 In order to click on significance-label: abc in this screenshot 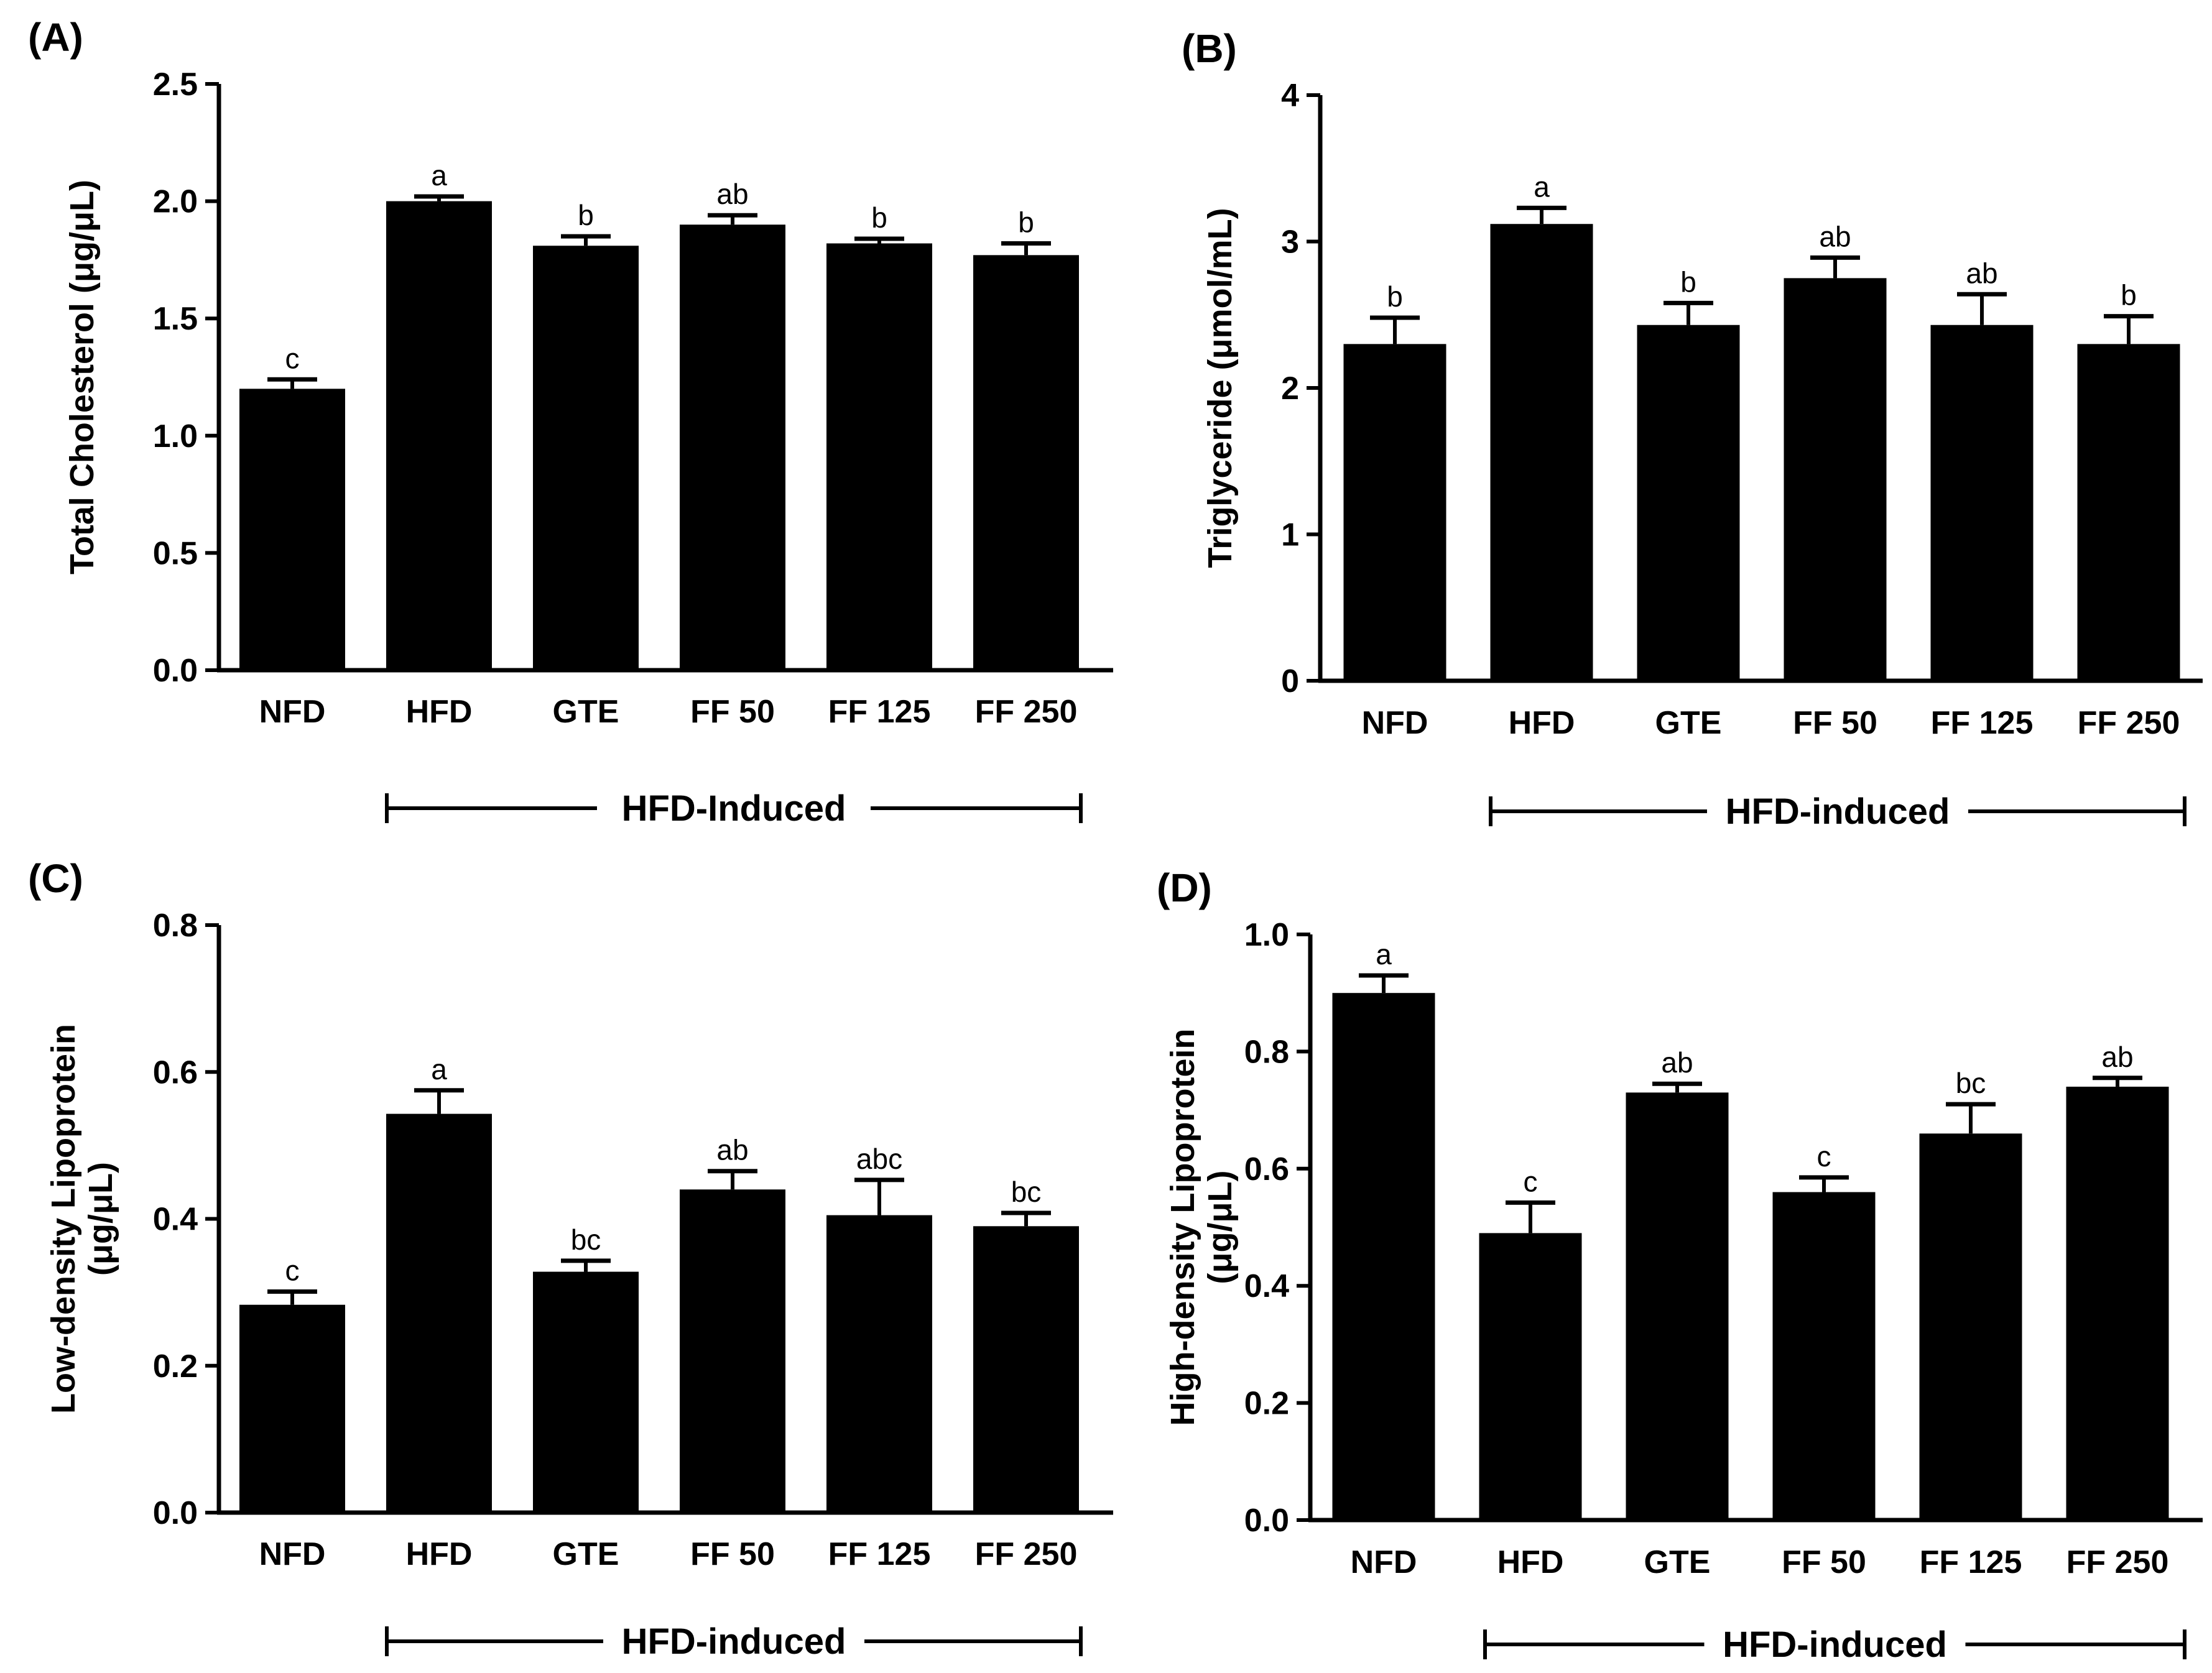, I will do `click(879, 1159)`.